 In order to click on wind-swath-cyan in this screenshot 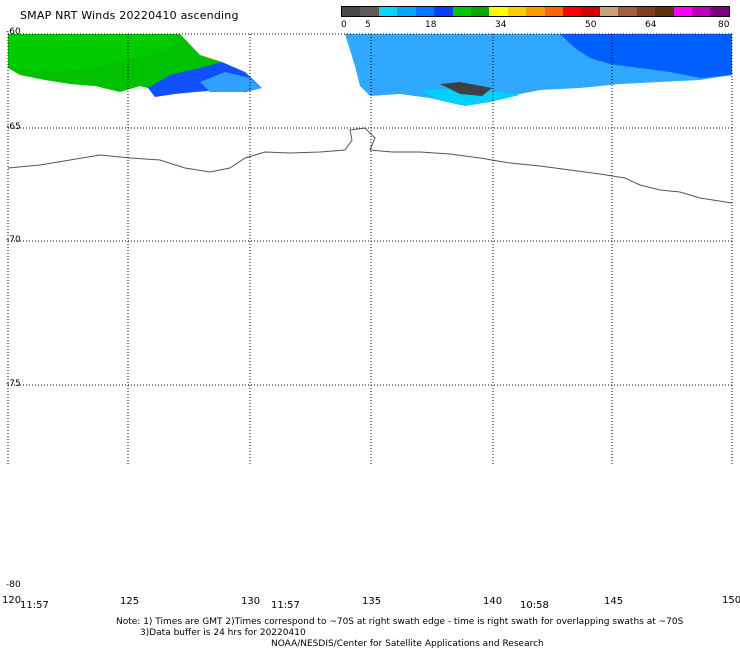, I will do `click(470, 97)`.